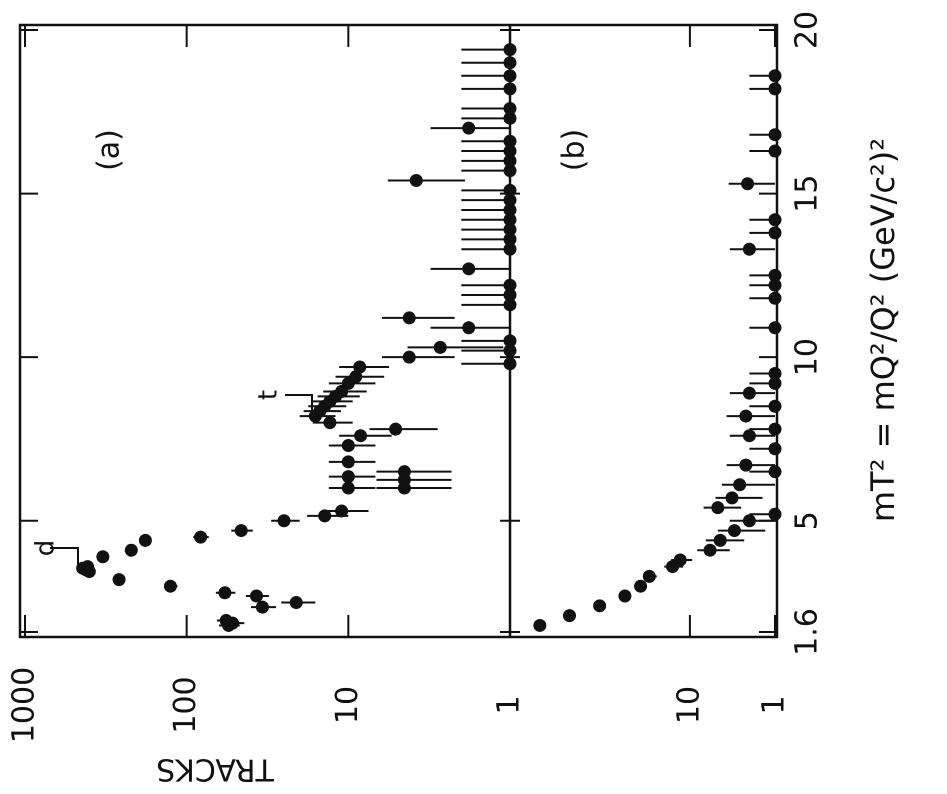 The width and height of the screenshot is (947, 794). What do you see at coordinates (269, 395) in the screenshot?
I see `annotation: t` at bounding box center [269, 395].